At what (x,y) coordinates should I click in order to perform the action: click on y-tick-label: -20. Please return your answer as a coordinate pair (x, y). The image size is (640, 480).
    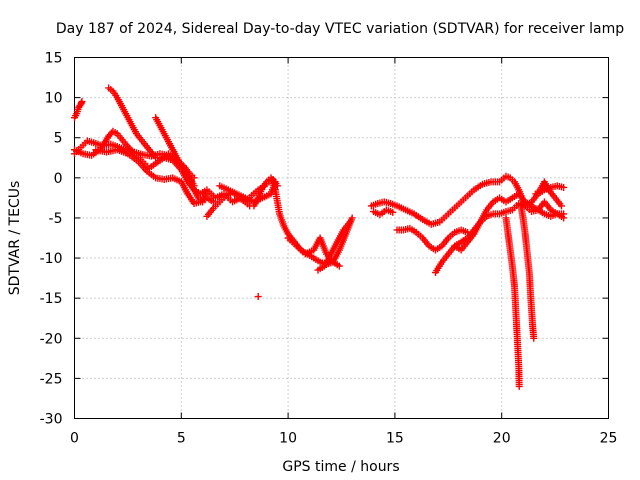
    Looking at the image, I should click on (51, 339).